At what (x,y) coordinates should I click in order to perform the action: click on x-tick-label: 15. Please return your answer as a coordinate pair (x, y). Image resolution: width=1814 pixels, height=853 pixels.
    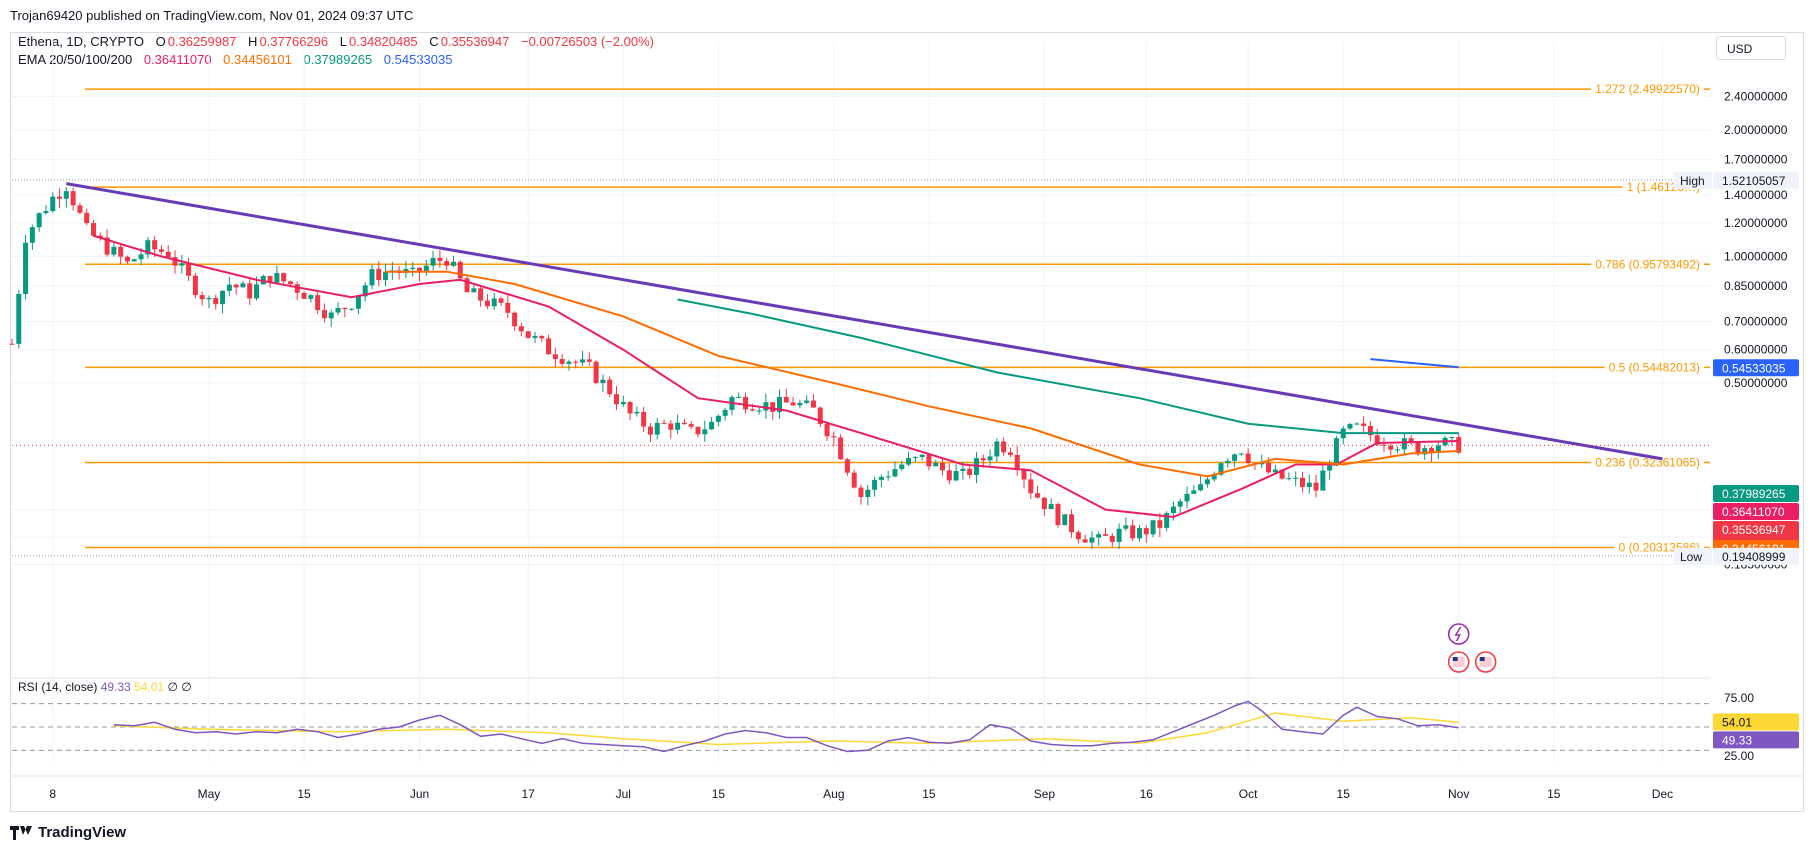
    Looking at the image, I should click on (1554, 794).